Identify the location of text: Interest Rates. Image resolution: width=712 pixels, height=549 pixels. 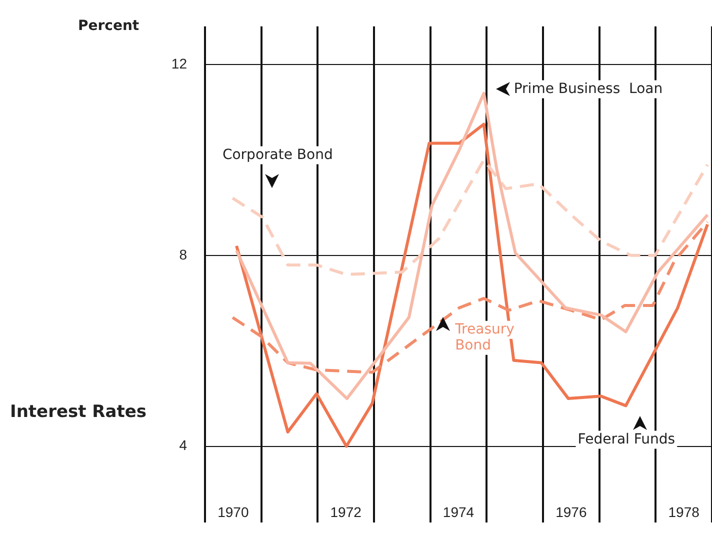
(78, 412).